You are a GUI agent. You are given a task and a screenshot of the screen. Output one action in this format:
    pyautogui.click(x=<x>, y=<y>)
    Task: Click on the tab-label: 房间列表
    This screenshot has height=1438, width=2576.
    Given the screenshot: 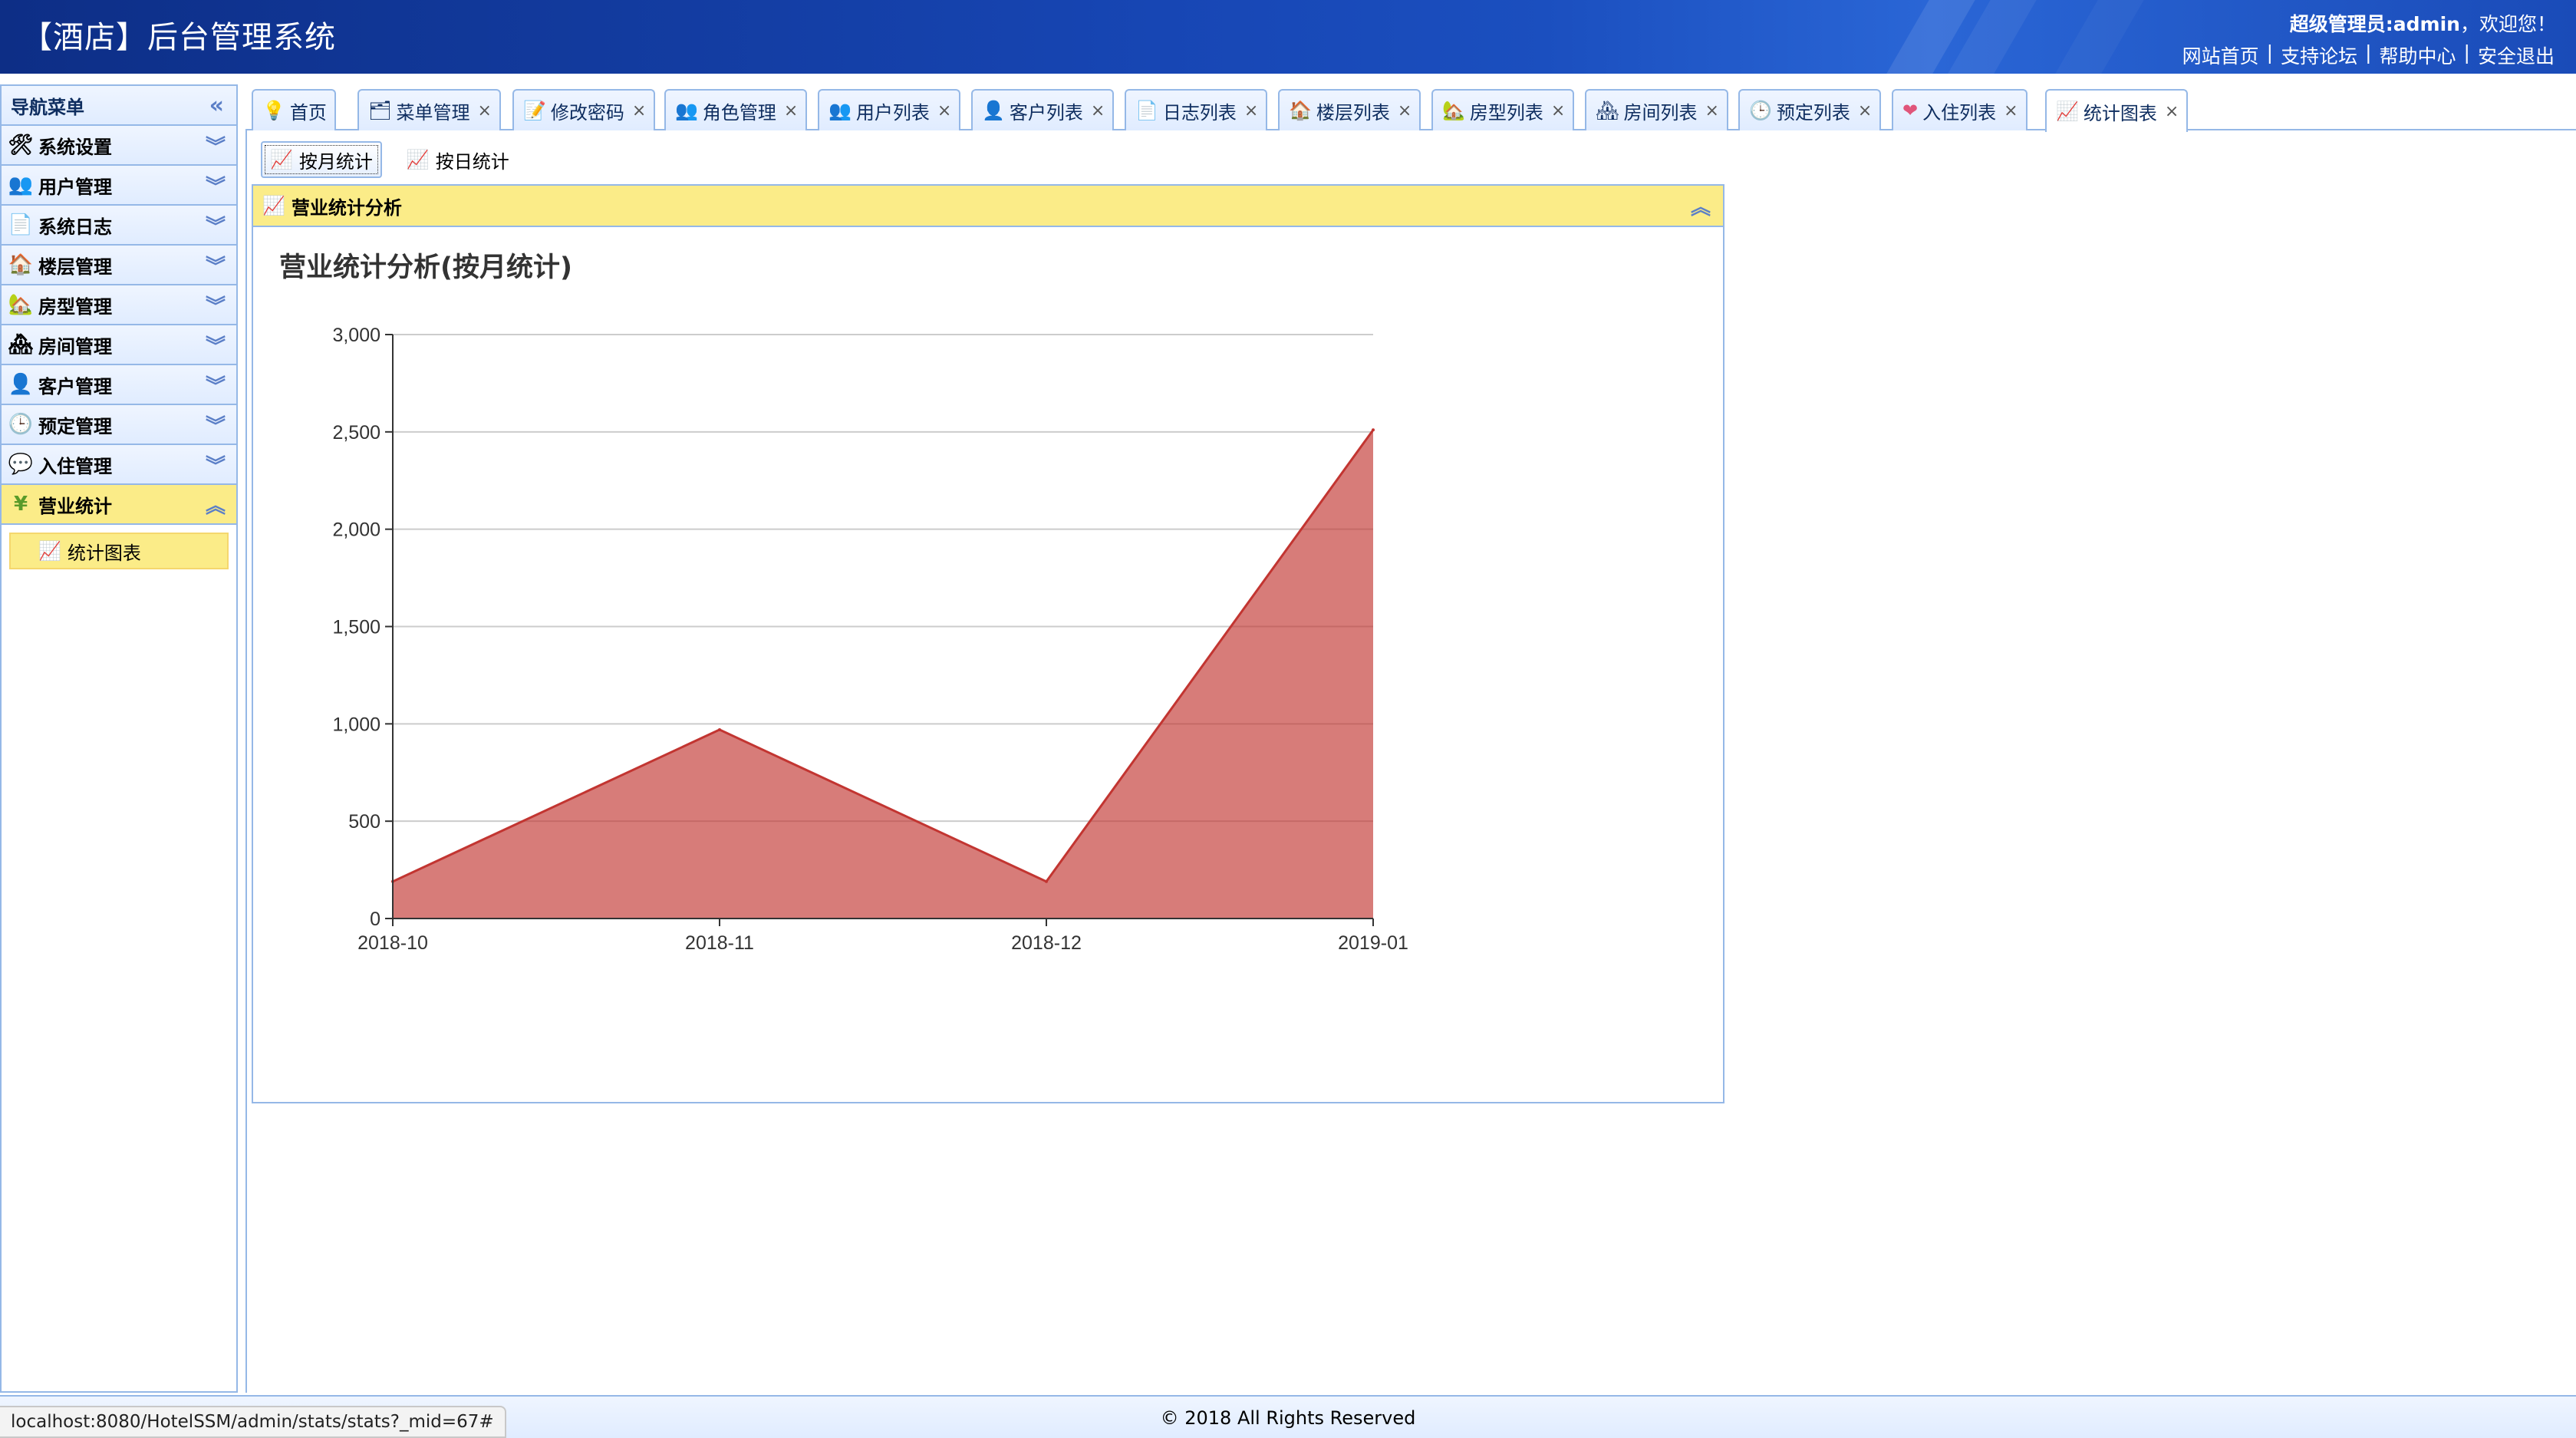 What is the action you would take?
    pyautogui.click(x=1660, y=112)
    